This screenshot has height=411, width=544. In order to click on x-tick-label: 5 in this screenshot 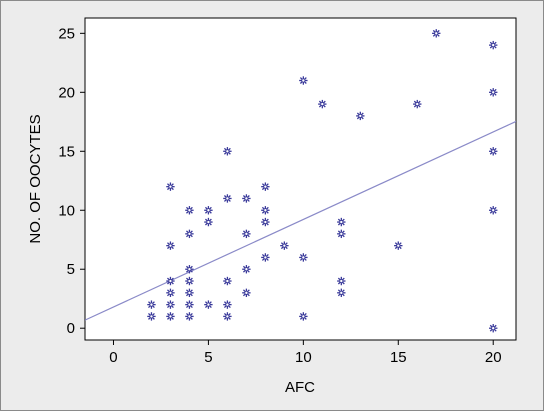, I will do `click(208, 357)`.